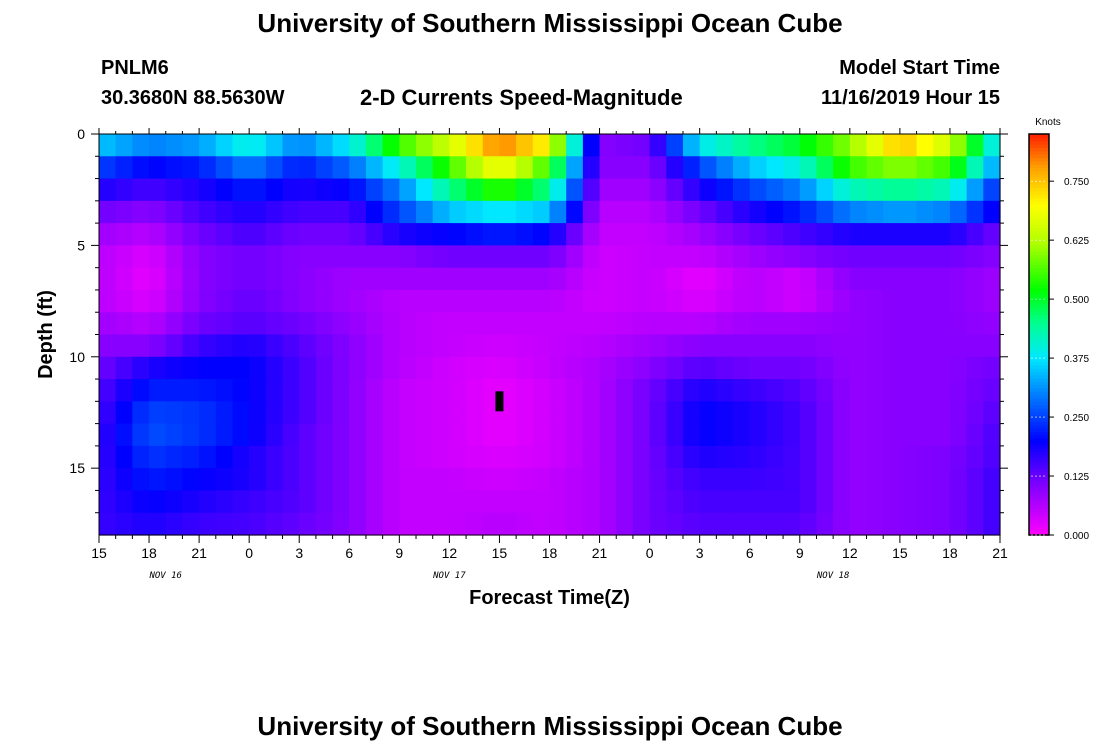  Describe the element at coordinates (149, 553) in the screenshot. I see `x-tick-label: 18` at that location.